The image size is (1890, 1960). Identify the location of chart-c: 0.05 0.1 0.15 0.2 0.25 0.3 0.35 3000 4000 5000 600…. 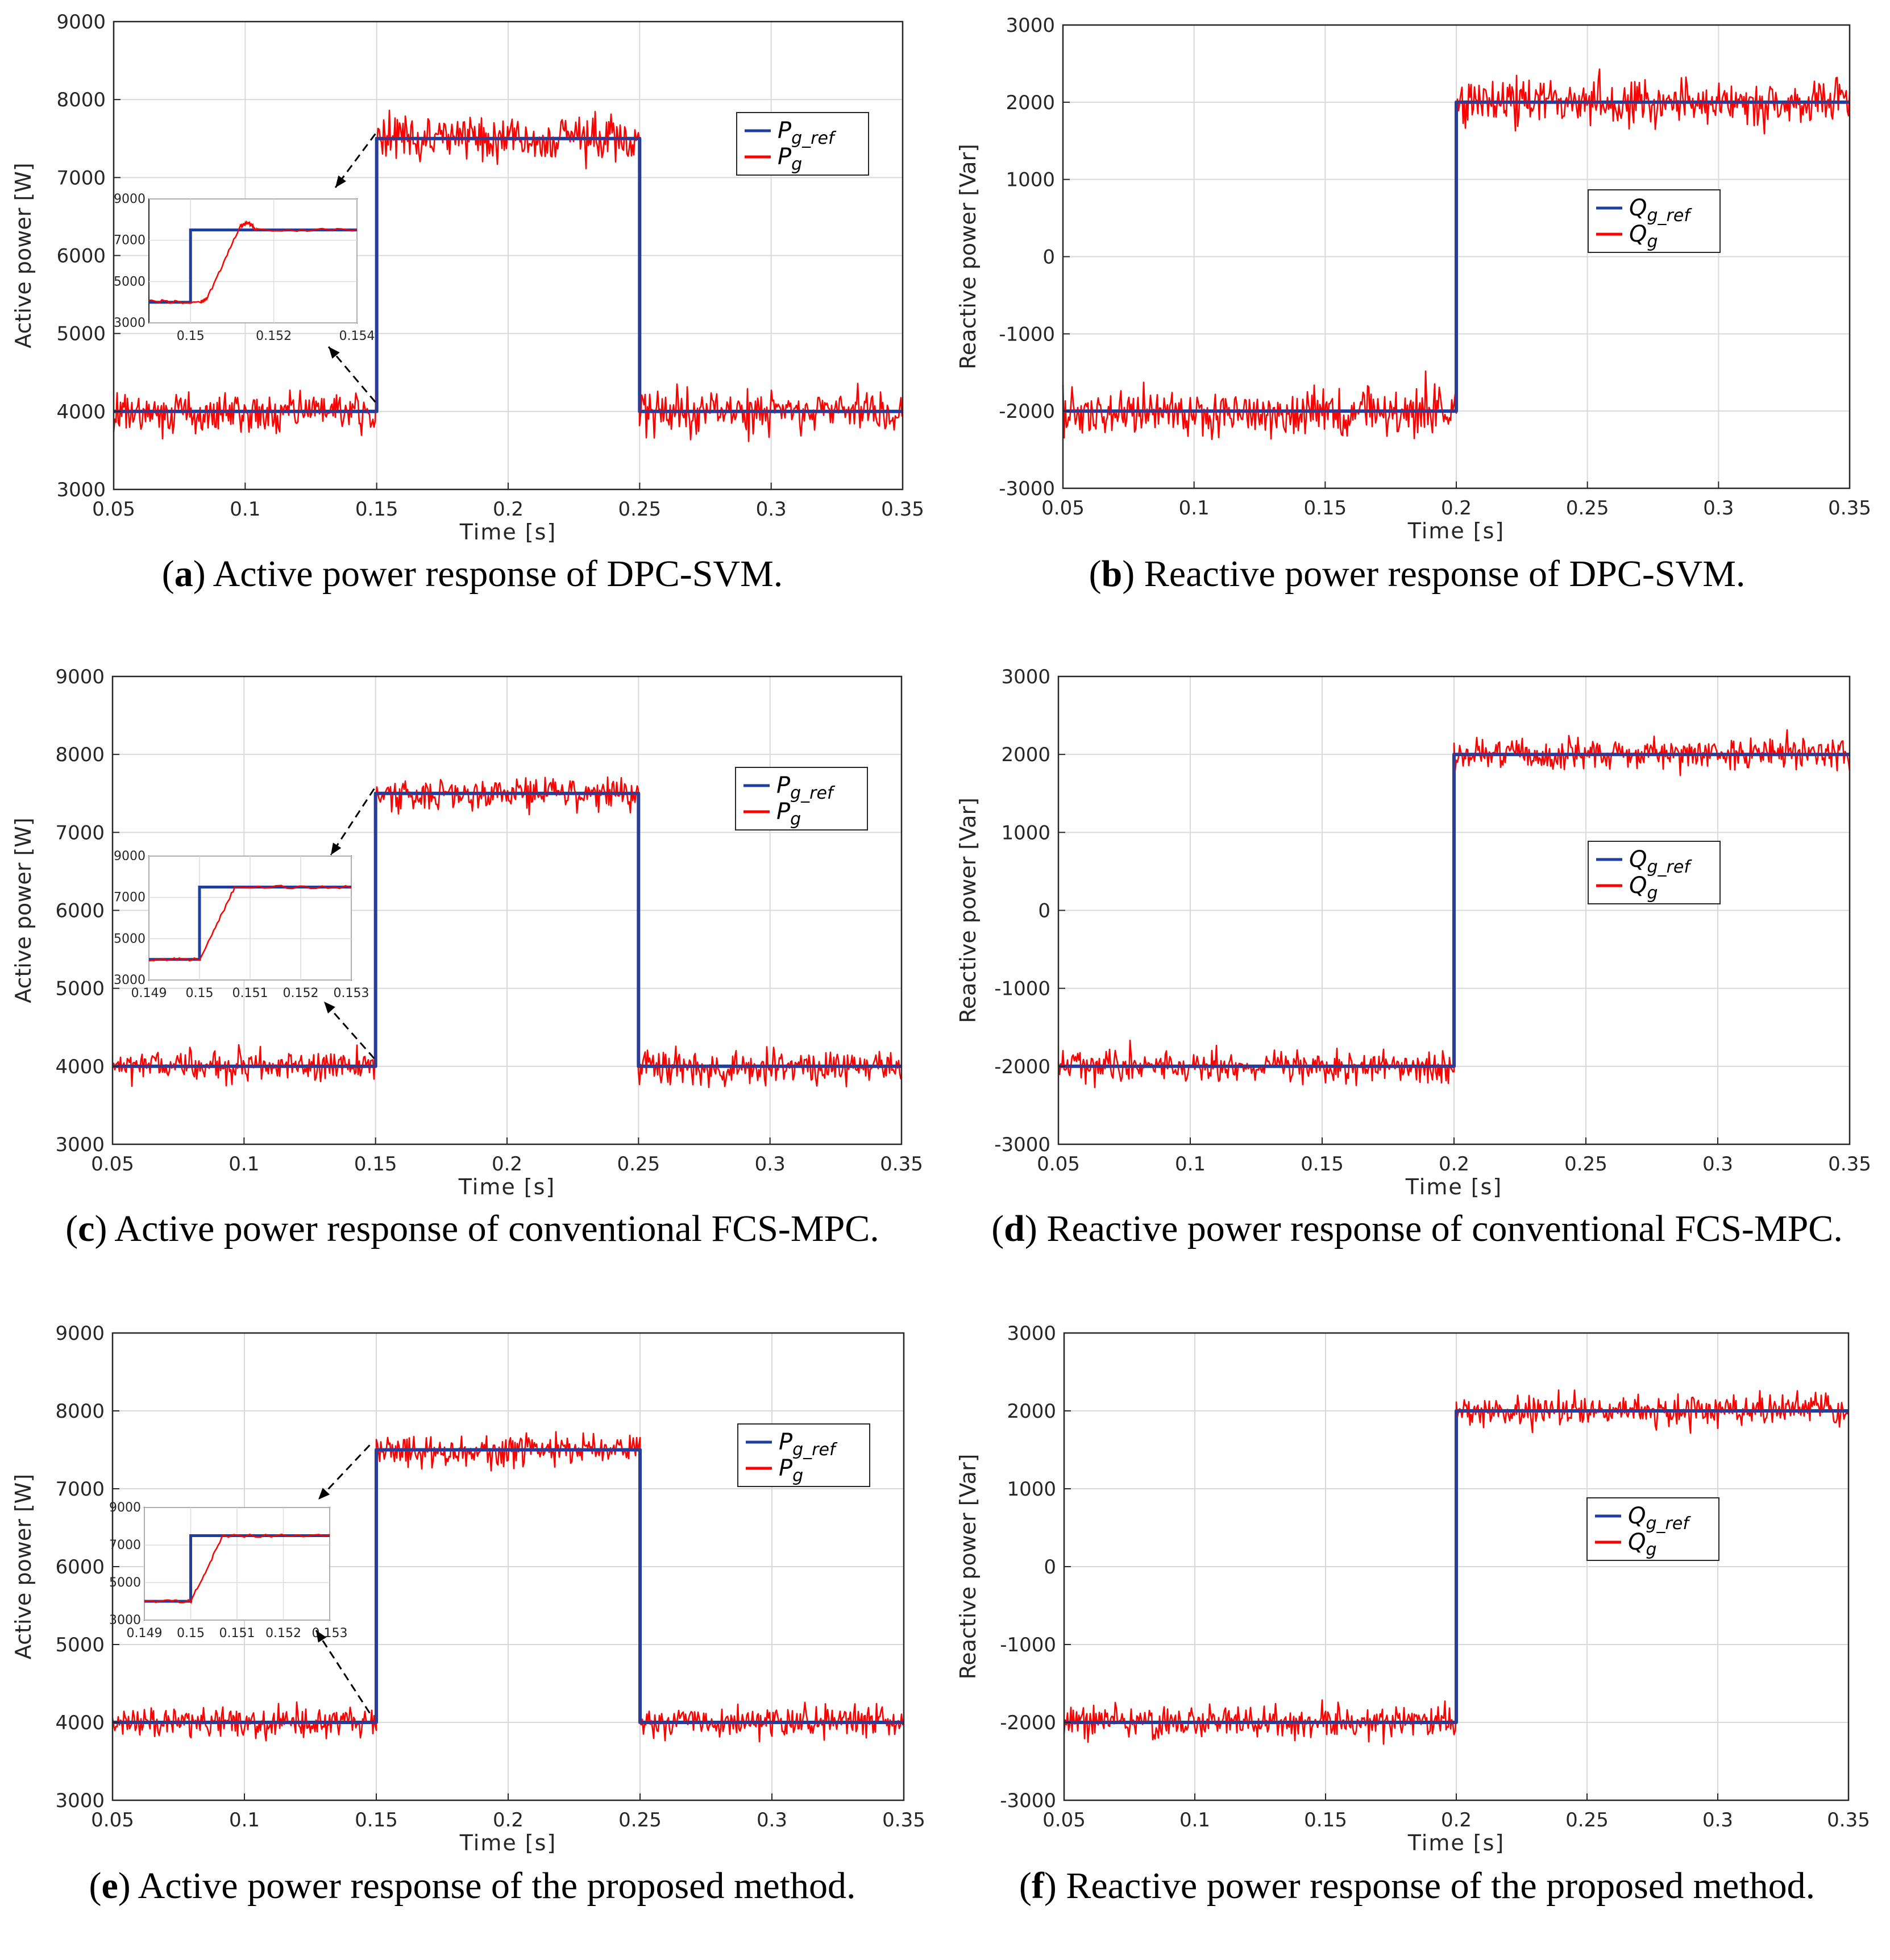
(467, 932).